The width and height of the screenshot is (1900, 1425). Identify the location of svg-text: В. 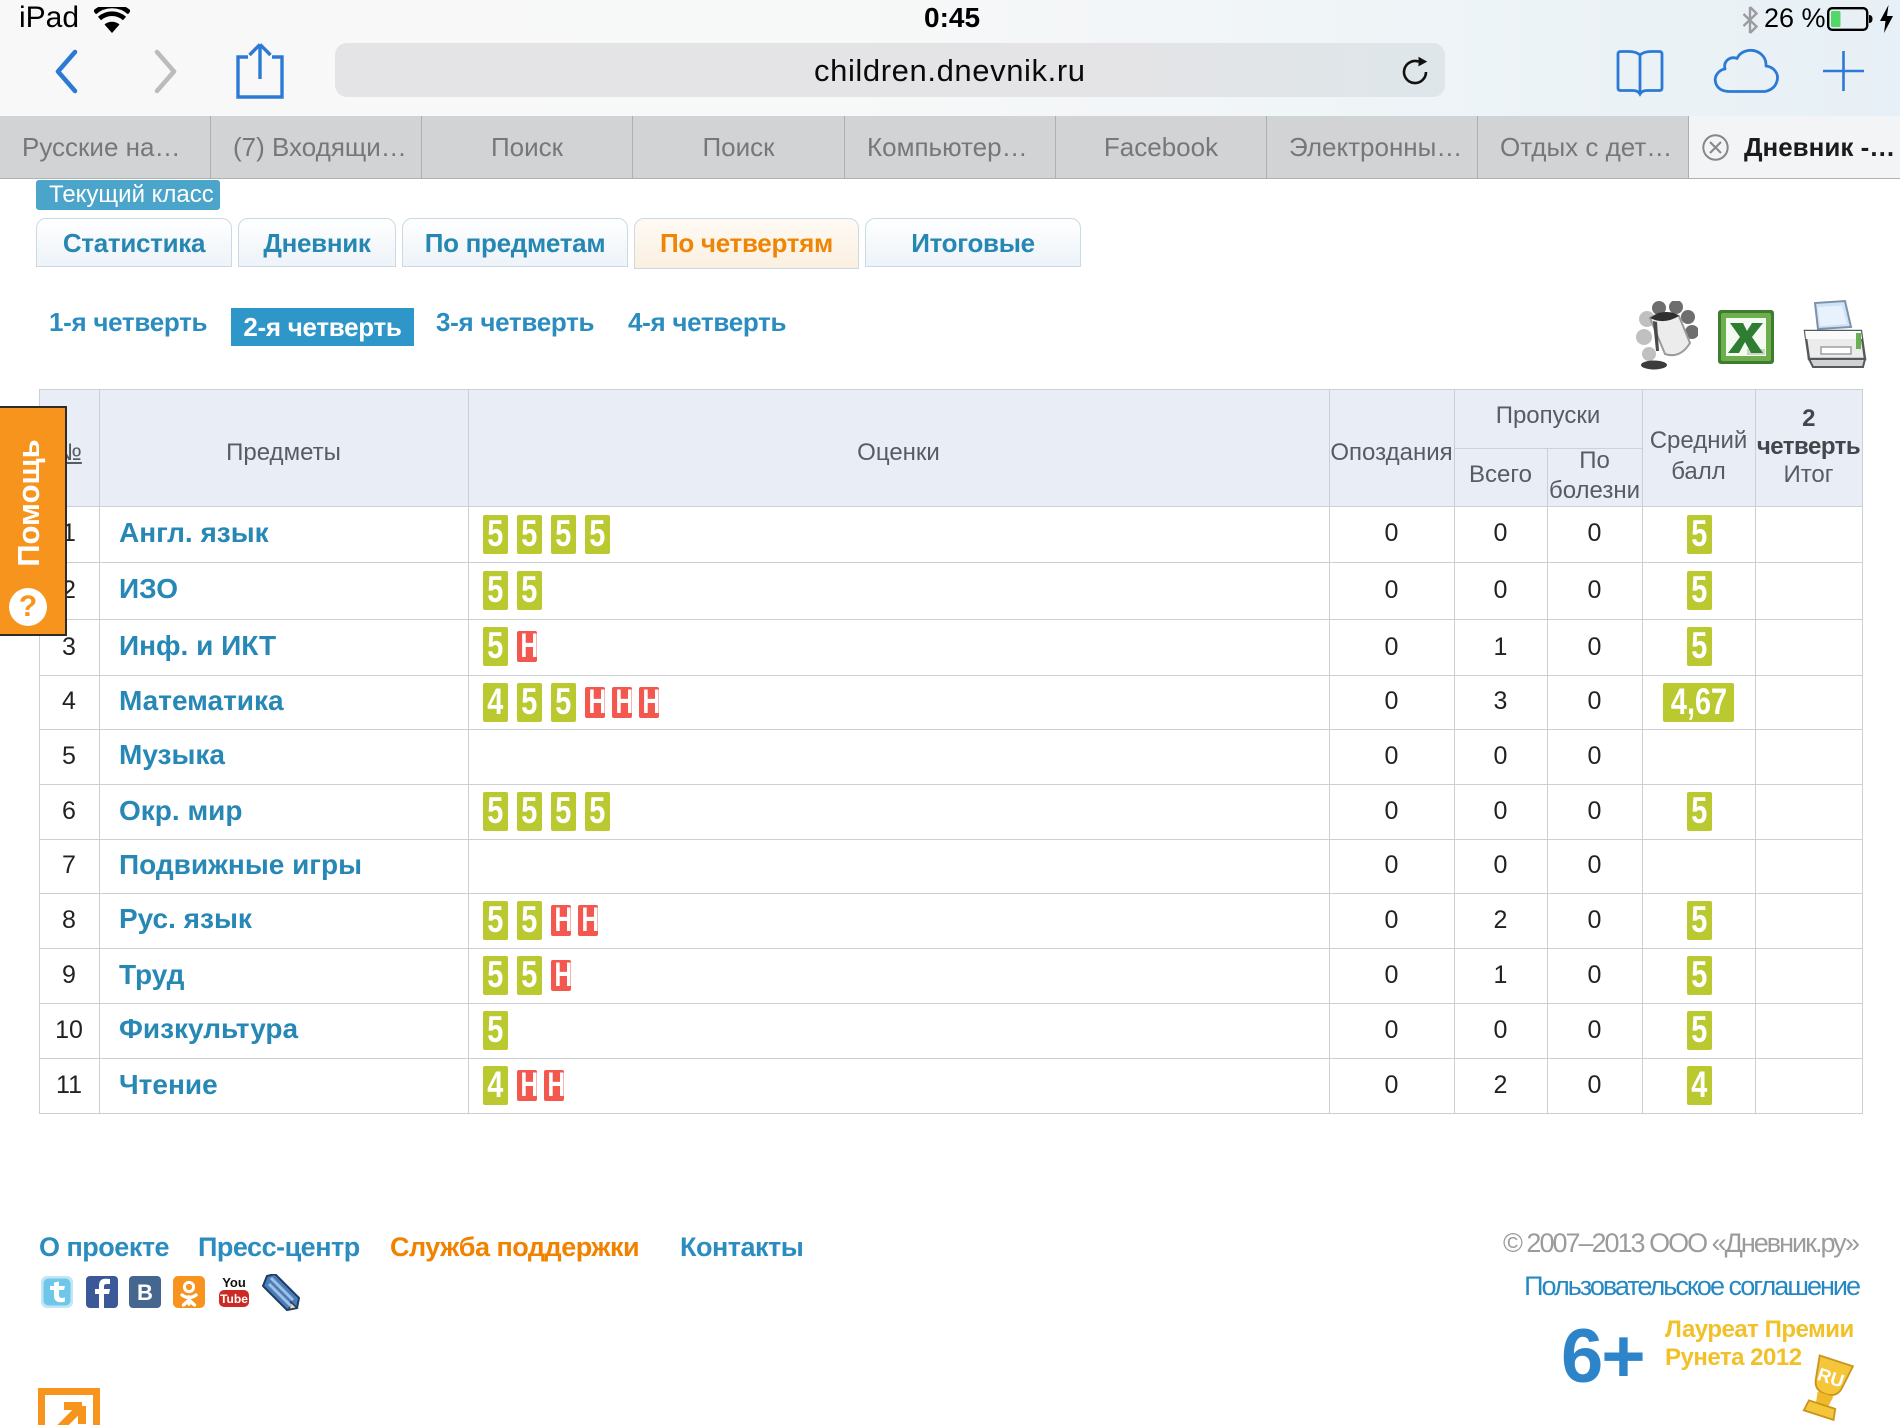
(145, 1292).